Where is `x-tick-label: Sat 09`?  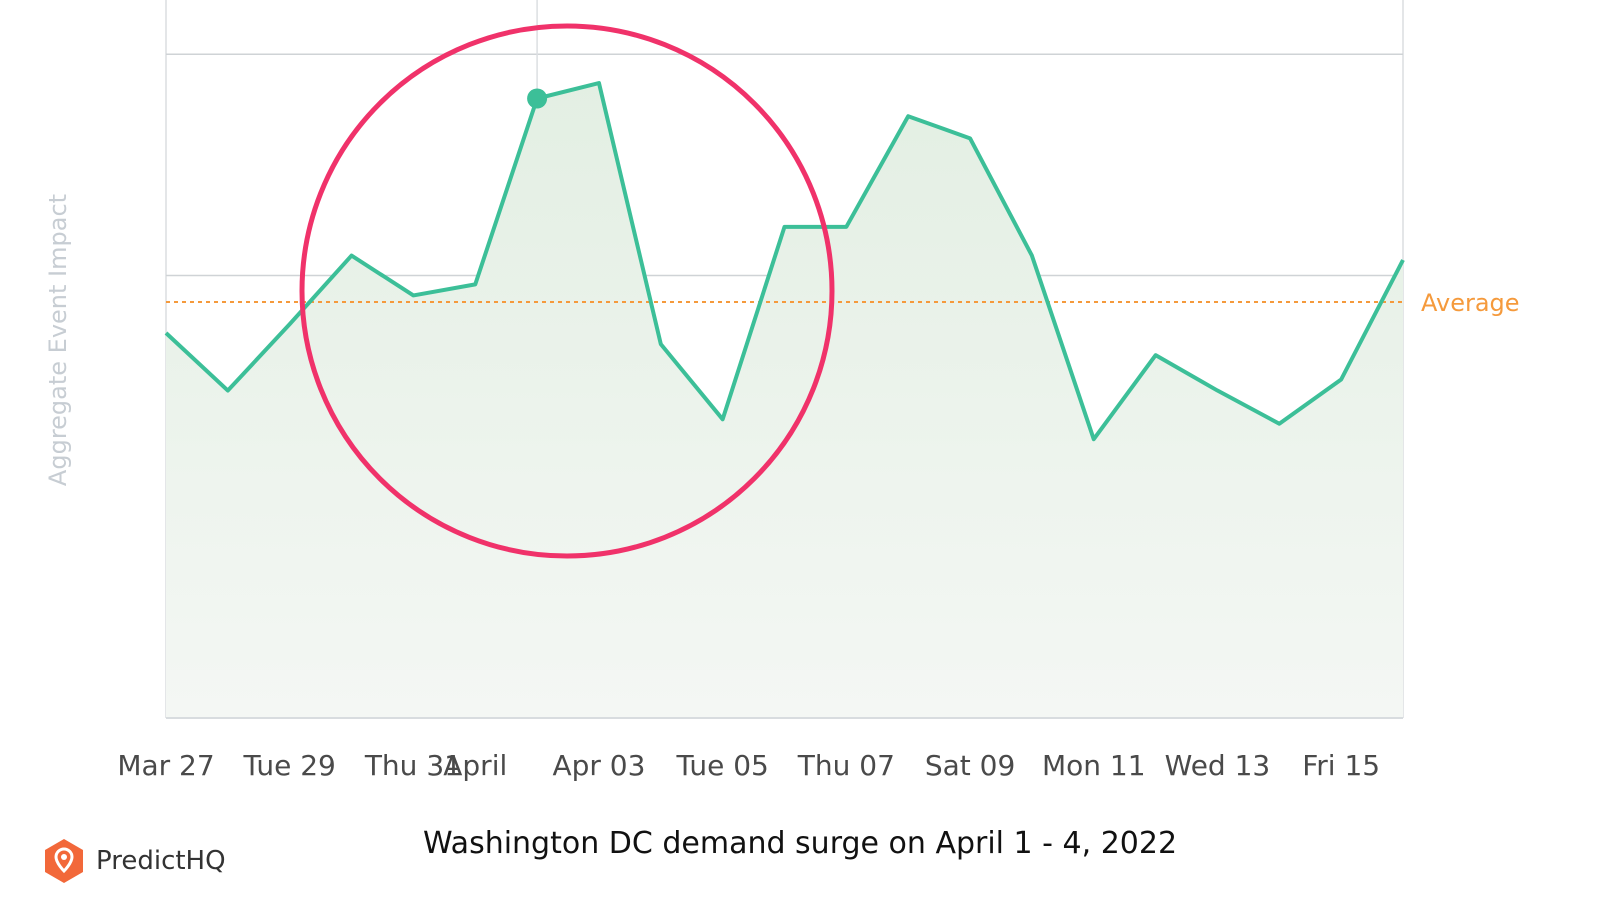 x-tick-label: Sat 09 is located at coordinates (970, 765).